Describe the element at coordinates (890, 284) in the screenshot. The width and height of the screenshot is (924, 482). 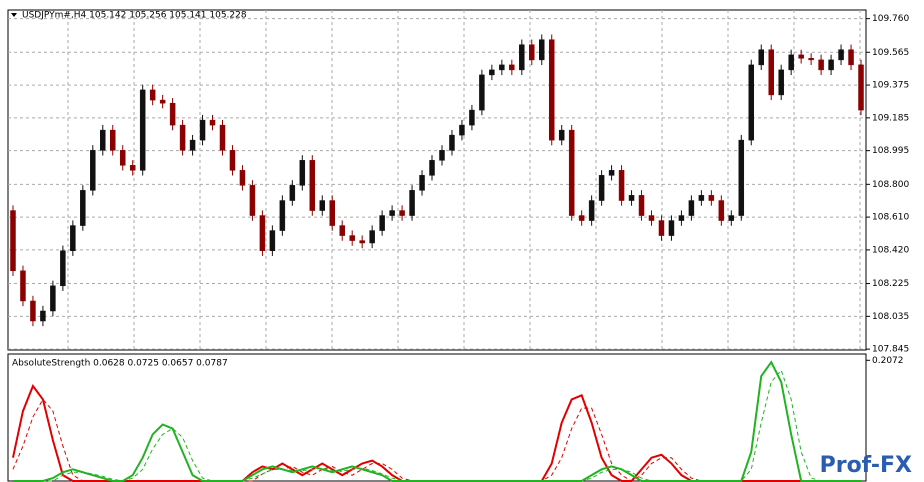
I see `y-tick-label: 108.225` at that location.